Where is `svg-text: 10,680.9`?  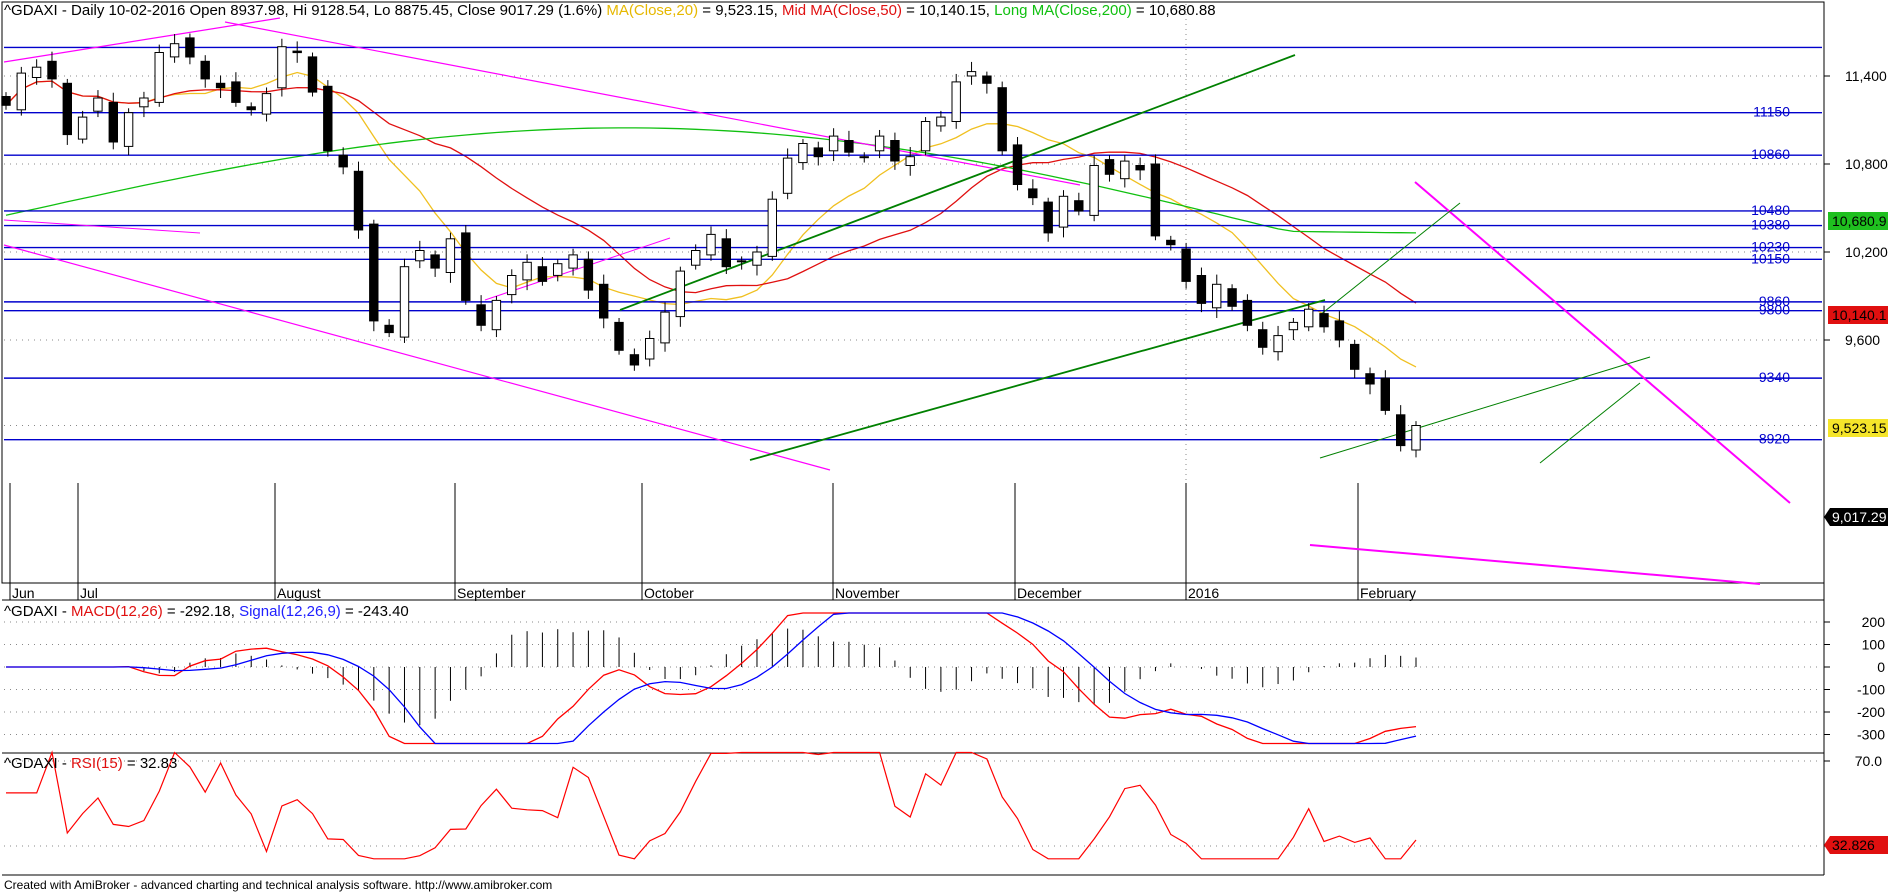 svg-text: 10,680.9 is located at coordinates (1859, 221).